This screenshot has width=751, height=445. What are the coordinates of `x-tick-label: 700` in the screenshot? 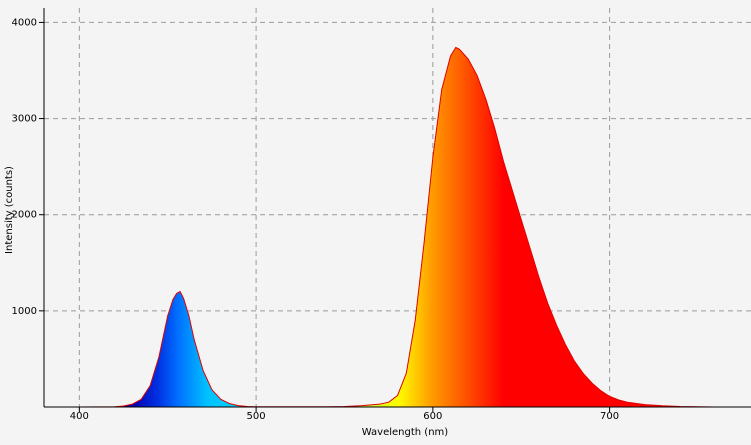 It's located at (609, 416).